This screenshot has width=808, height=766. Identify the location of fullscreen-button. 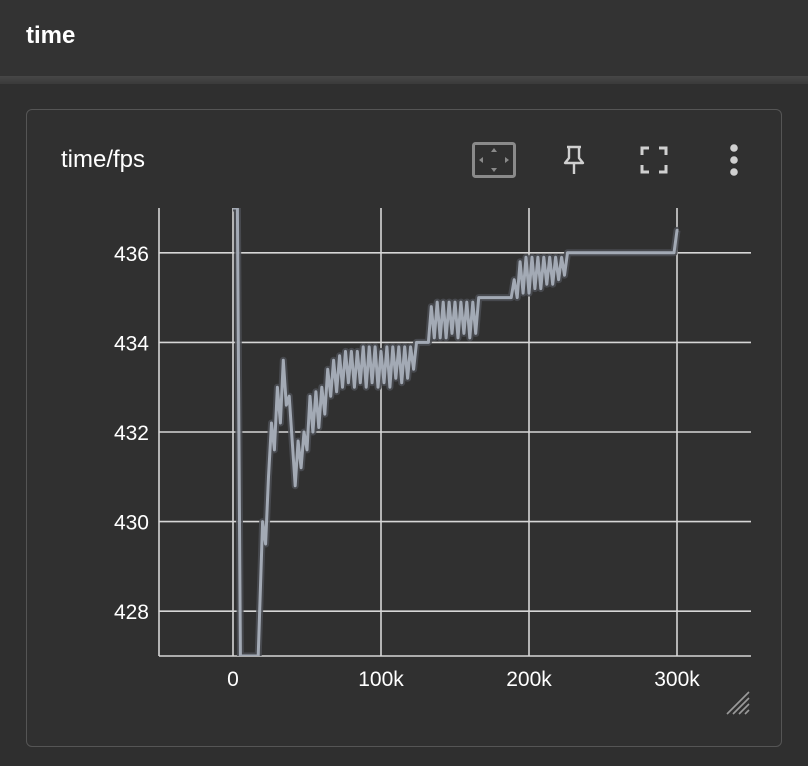
(654, 160).